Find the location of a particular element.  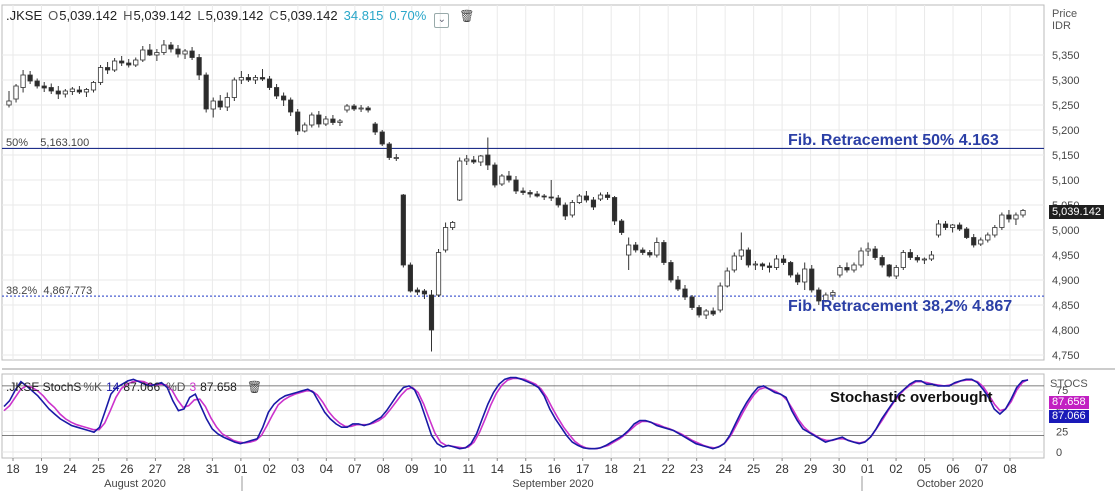

stoch-k-label: %K is located at coordinates (93, 387).